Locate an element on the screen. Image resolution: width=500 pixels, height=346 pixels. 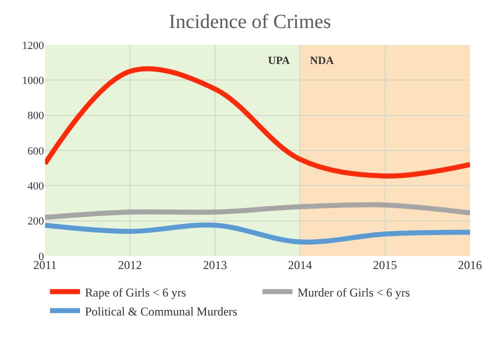
legend-label: Rape of Girls < 6 yrs is located at coordinates (135, 292).